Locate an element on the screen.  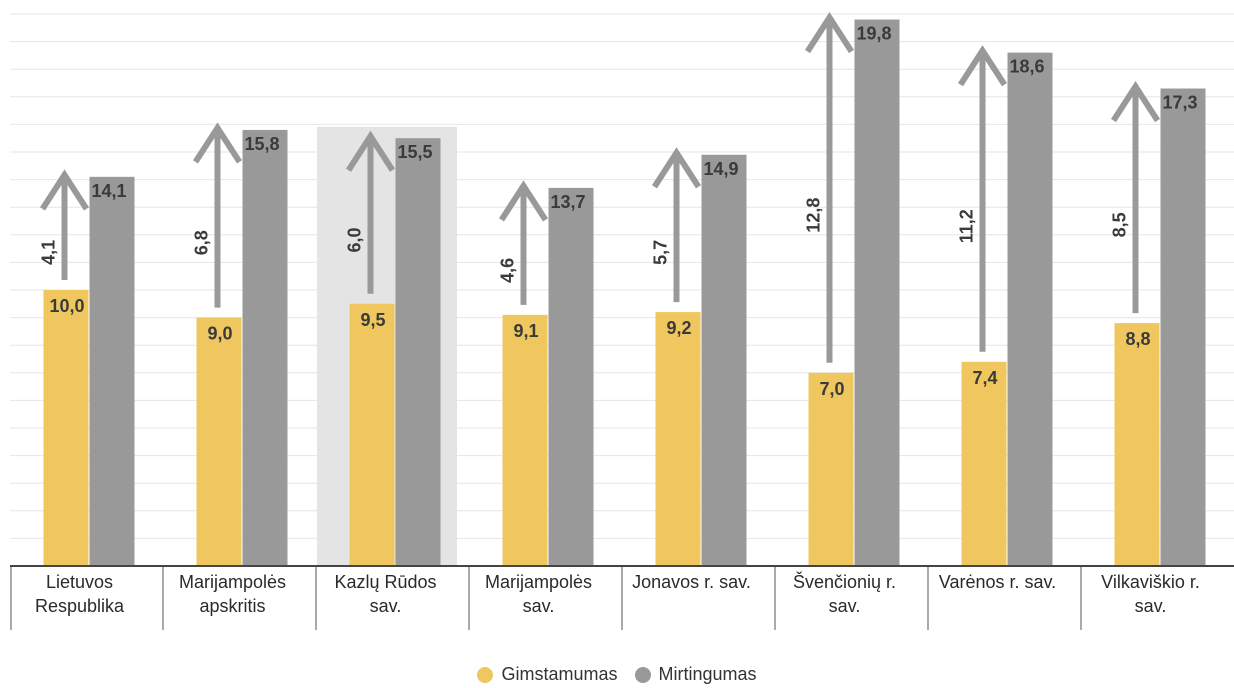
category-label: Vilkaviškio r. is located at coordinates (1150, 582).